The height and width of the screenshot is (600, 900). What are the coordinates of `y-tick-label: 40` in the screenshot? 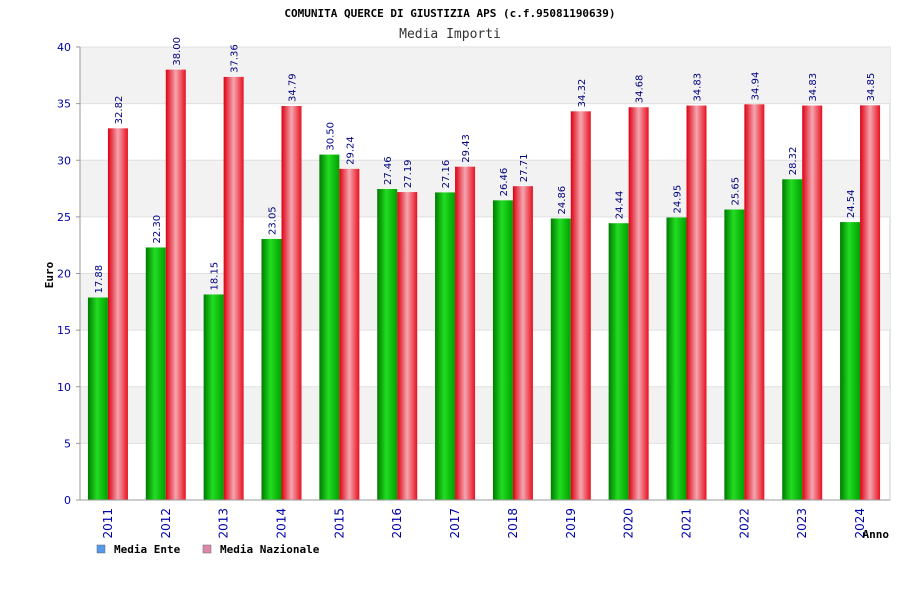 It's located at (64, 47).